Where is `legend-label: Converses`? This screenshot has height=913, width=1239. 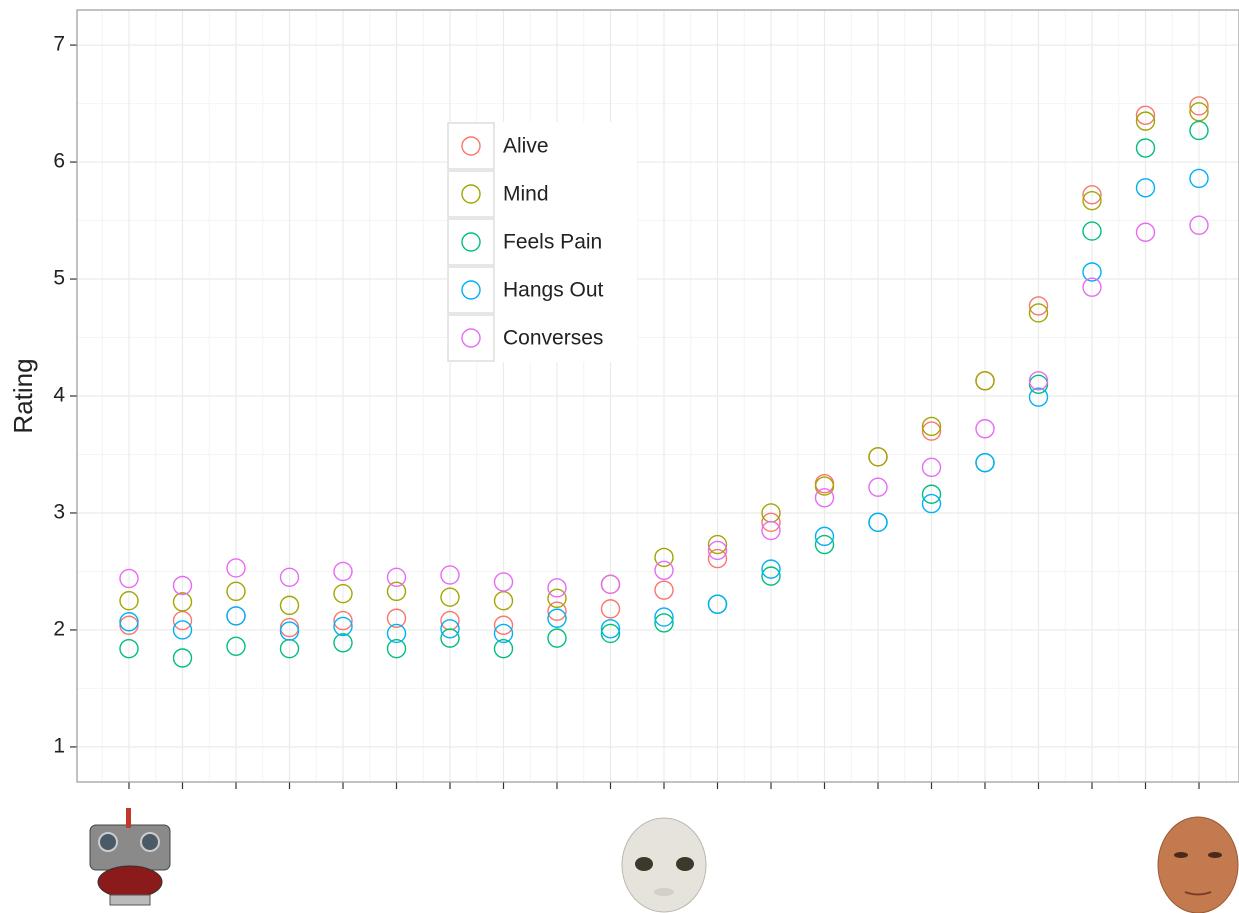
legend-label: Converses is located at coordinates (553, 338).